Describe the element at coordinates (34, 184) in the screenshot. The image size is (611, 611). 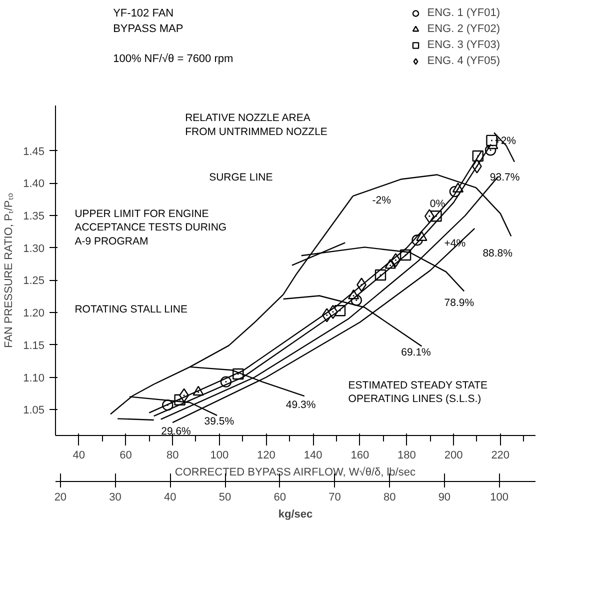
I see `y-tick-label: 1.40` at that location.